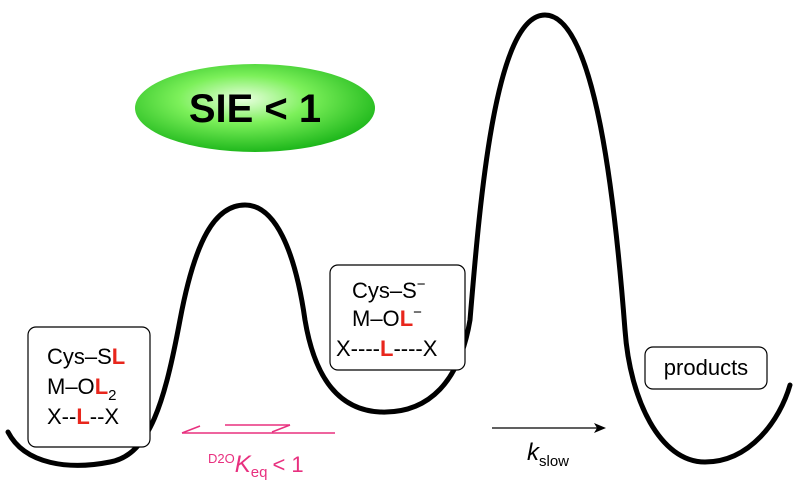 The width and height of the screenshot is (800, 500). Describe the element at coordinates (221, 458) in the screenshot. I see `text-fragment: D2O` at that location.